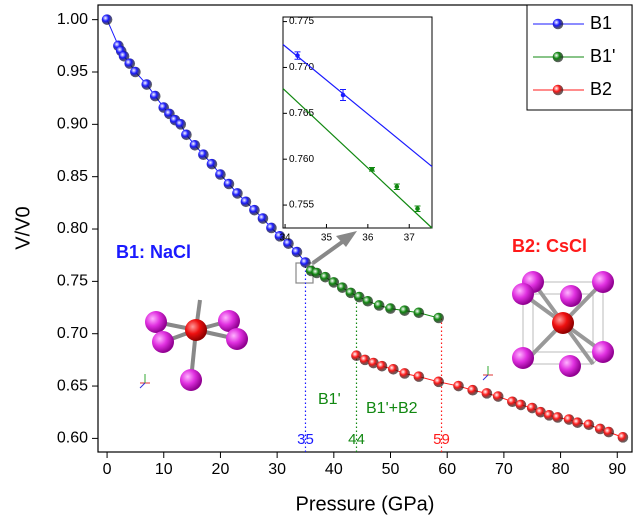  Describe the element at coordinates (72, 71) in the screenshot. I see `y-tick-label: 0.95` at that location.